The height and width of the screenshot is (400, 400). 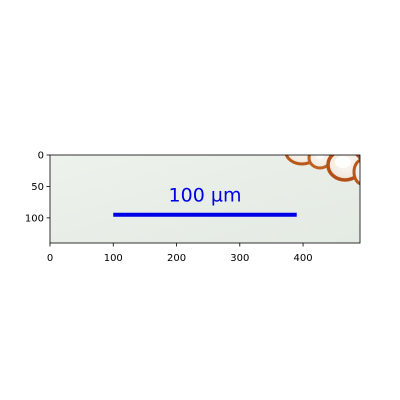 What do you see at coordinates (176, 258) in the screenshot?
I see `x-tick-label: 200` at bounding box center [176, 258].